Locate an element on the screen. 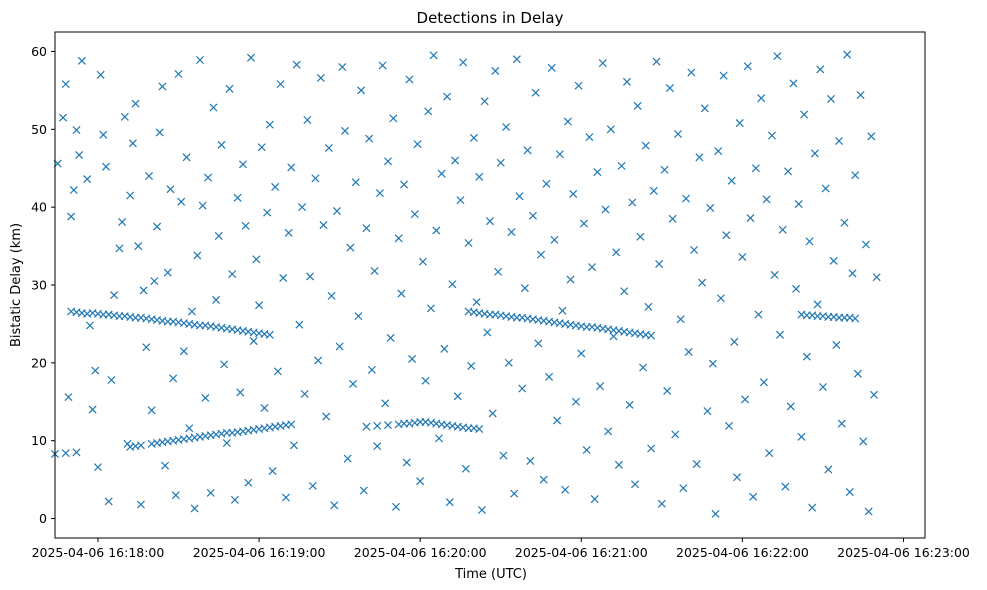  y-tick-label: 10 is located at coordinates (39, 440).